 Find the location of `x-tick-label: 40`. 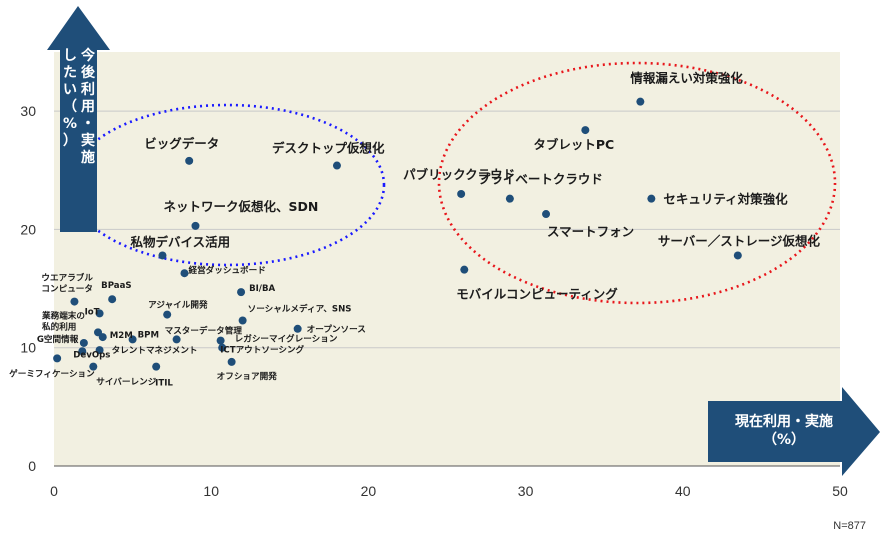

x-tick-label: 40 is located at coordinates (683, 491).